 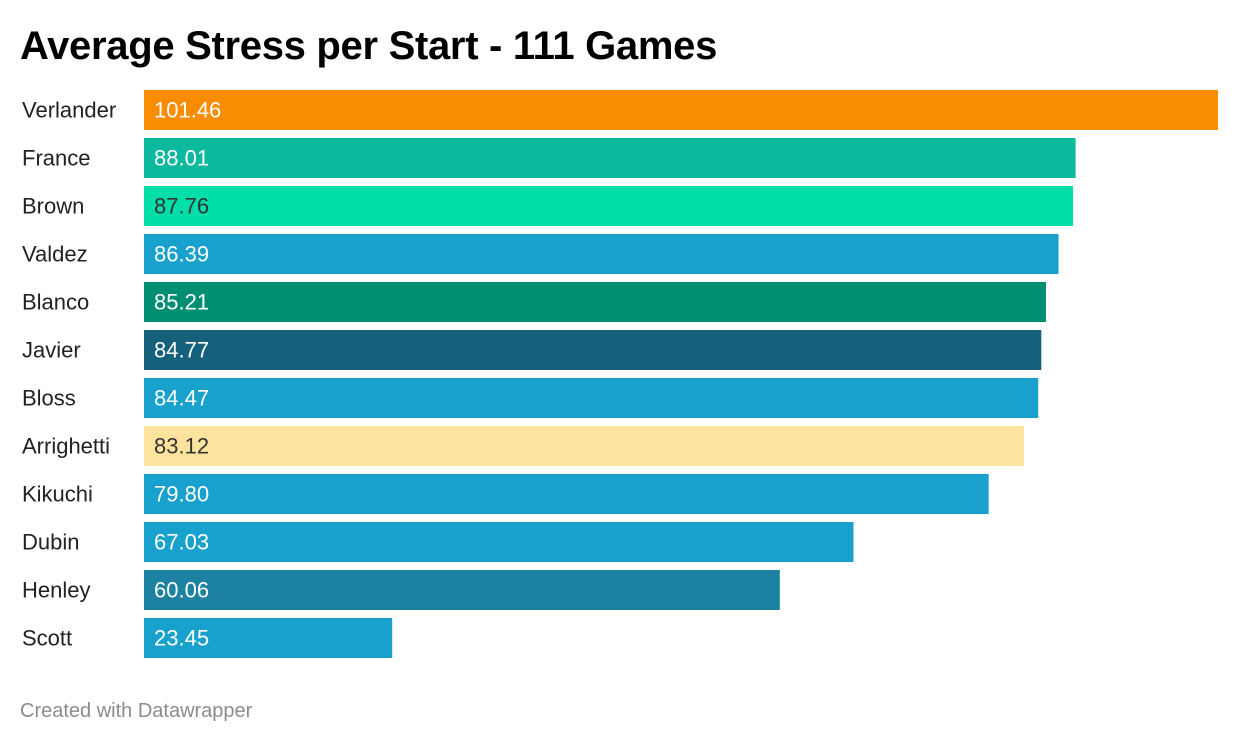 I want to click on category-label: Valdez, so click(x=55, y=254).